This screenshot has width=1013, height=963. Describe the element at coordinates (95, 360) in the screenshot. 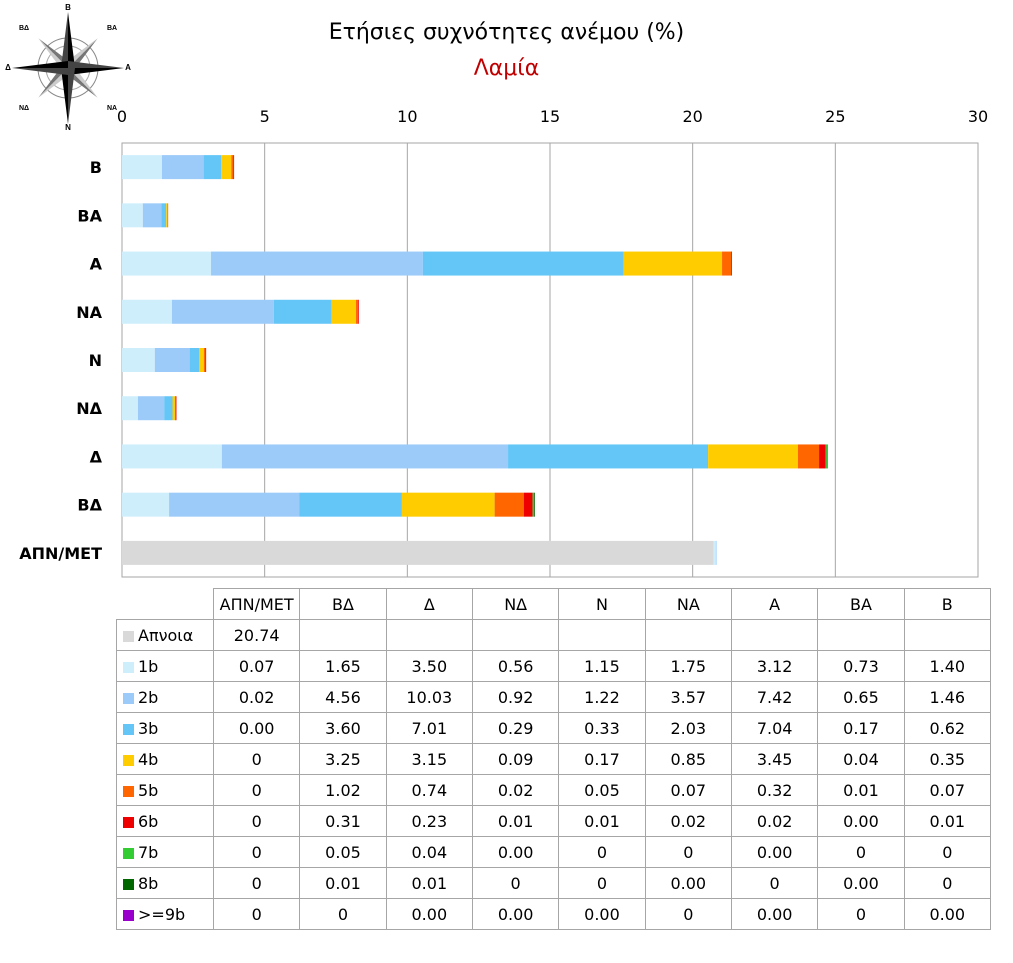

I see `category-label: Ν` at that location.